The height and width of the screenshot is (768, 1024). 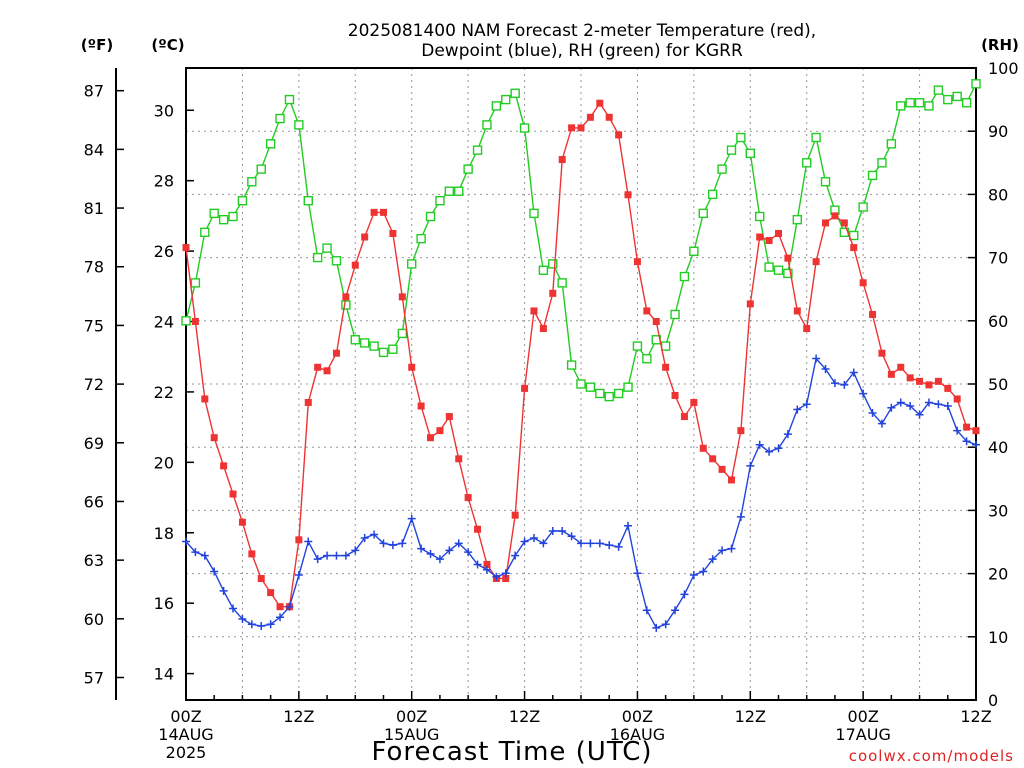 What do you see at coordinates (164, 533) in the screenshot?
I see `celsius-tick-label: 18` at bounding box center [164, 533].